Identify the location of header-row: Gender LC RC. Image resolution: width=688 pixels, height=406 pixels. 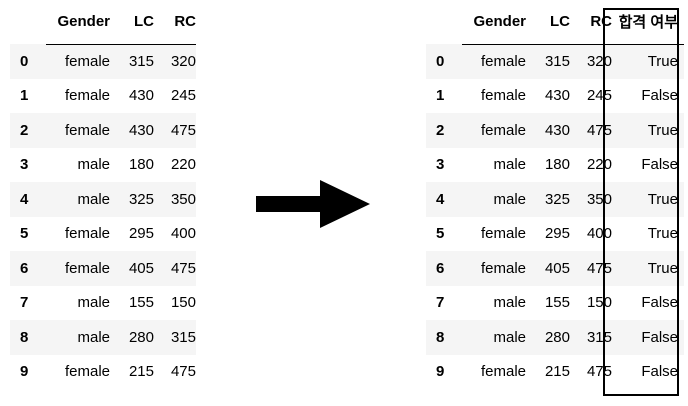
(103, 22).